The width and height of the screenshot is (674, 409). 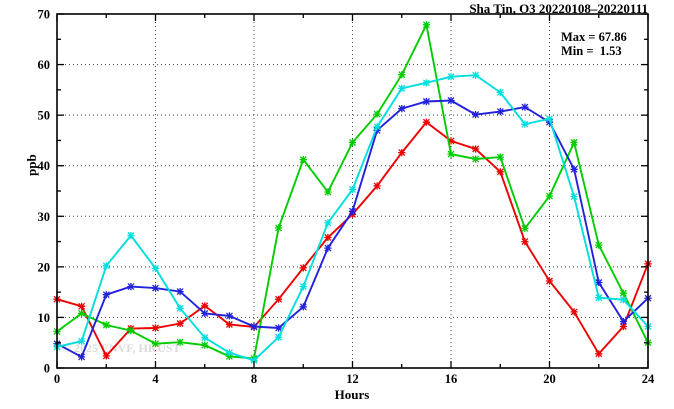 I want to click on y-tick-label: 30, so click(x=44, y=217).